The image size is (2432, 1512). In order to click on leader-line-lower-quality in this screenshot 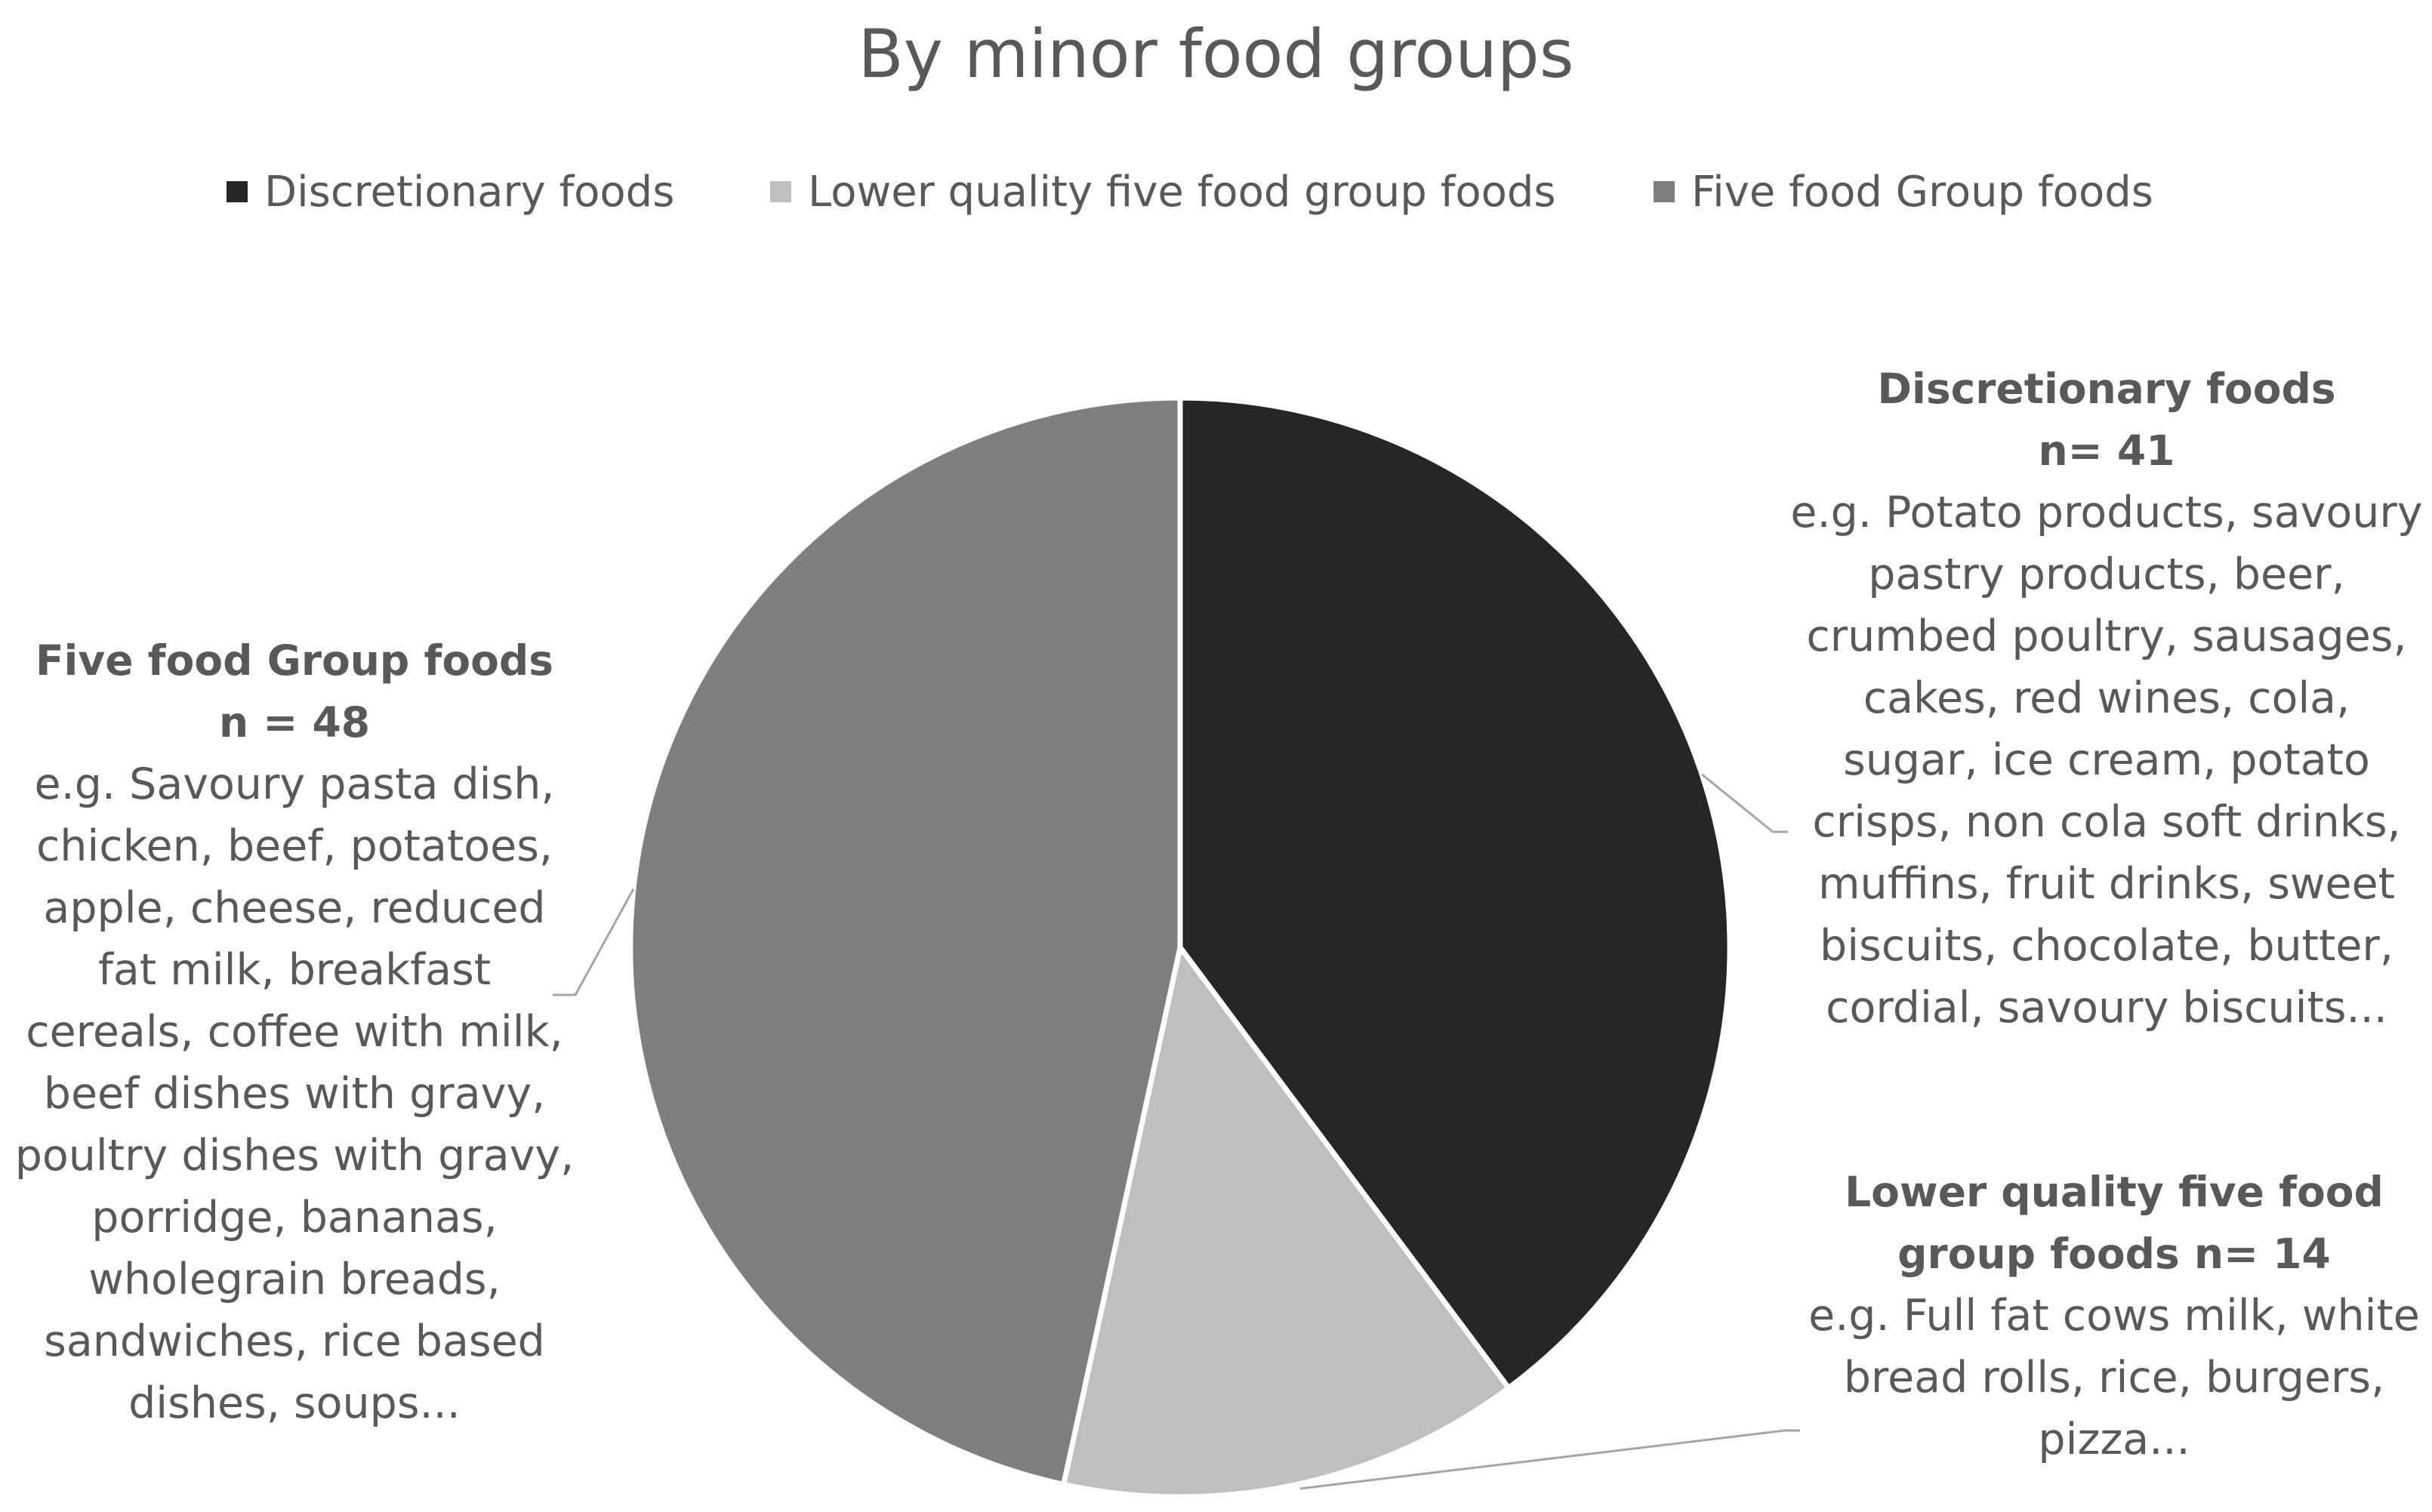, I will do `click(1549, 1459)`.